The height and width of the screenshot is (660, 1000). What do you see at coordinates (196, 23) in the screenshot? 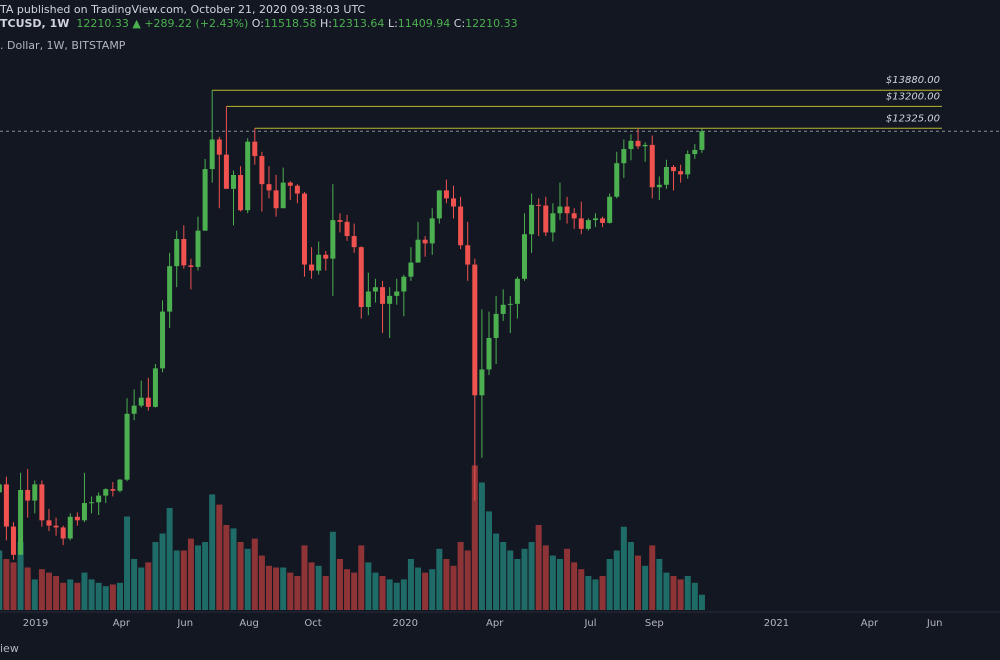
I see `change: +289.22 (+2.43%)` at bounding box center [196, 23].